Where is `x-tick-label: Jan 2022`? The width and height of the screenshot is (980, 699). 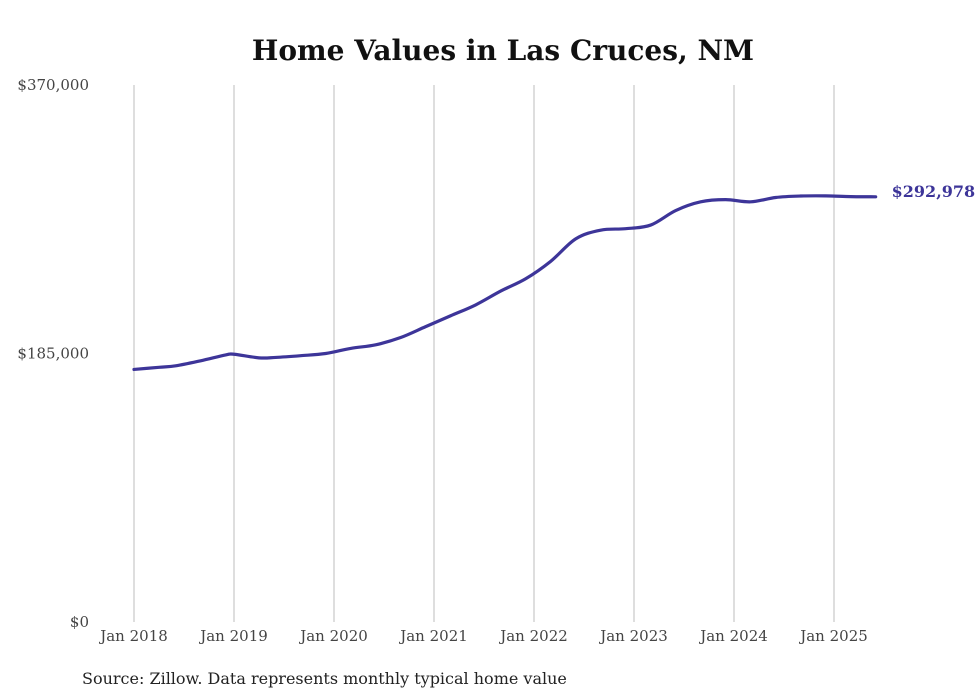
x-tick-label: Jan 2022 is located at coordinates (533, 636).